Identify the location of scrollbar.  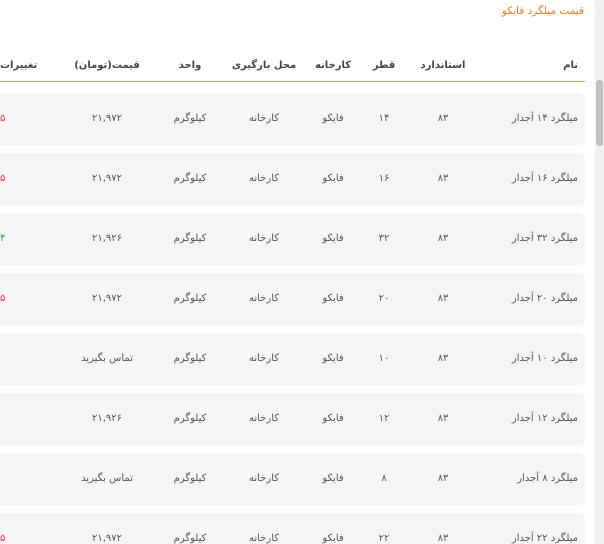
(599, 272).